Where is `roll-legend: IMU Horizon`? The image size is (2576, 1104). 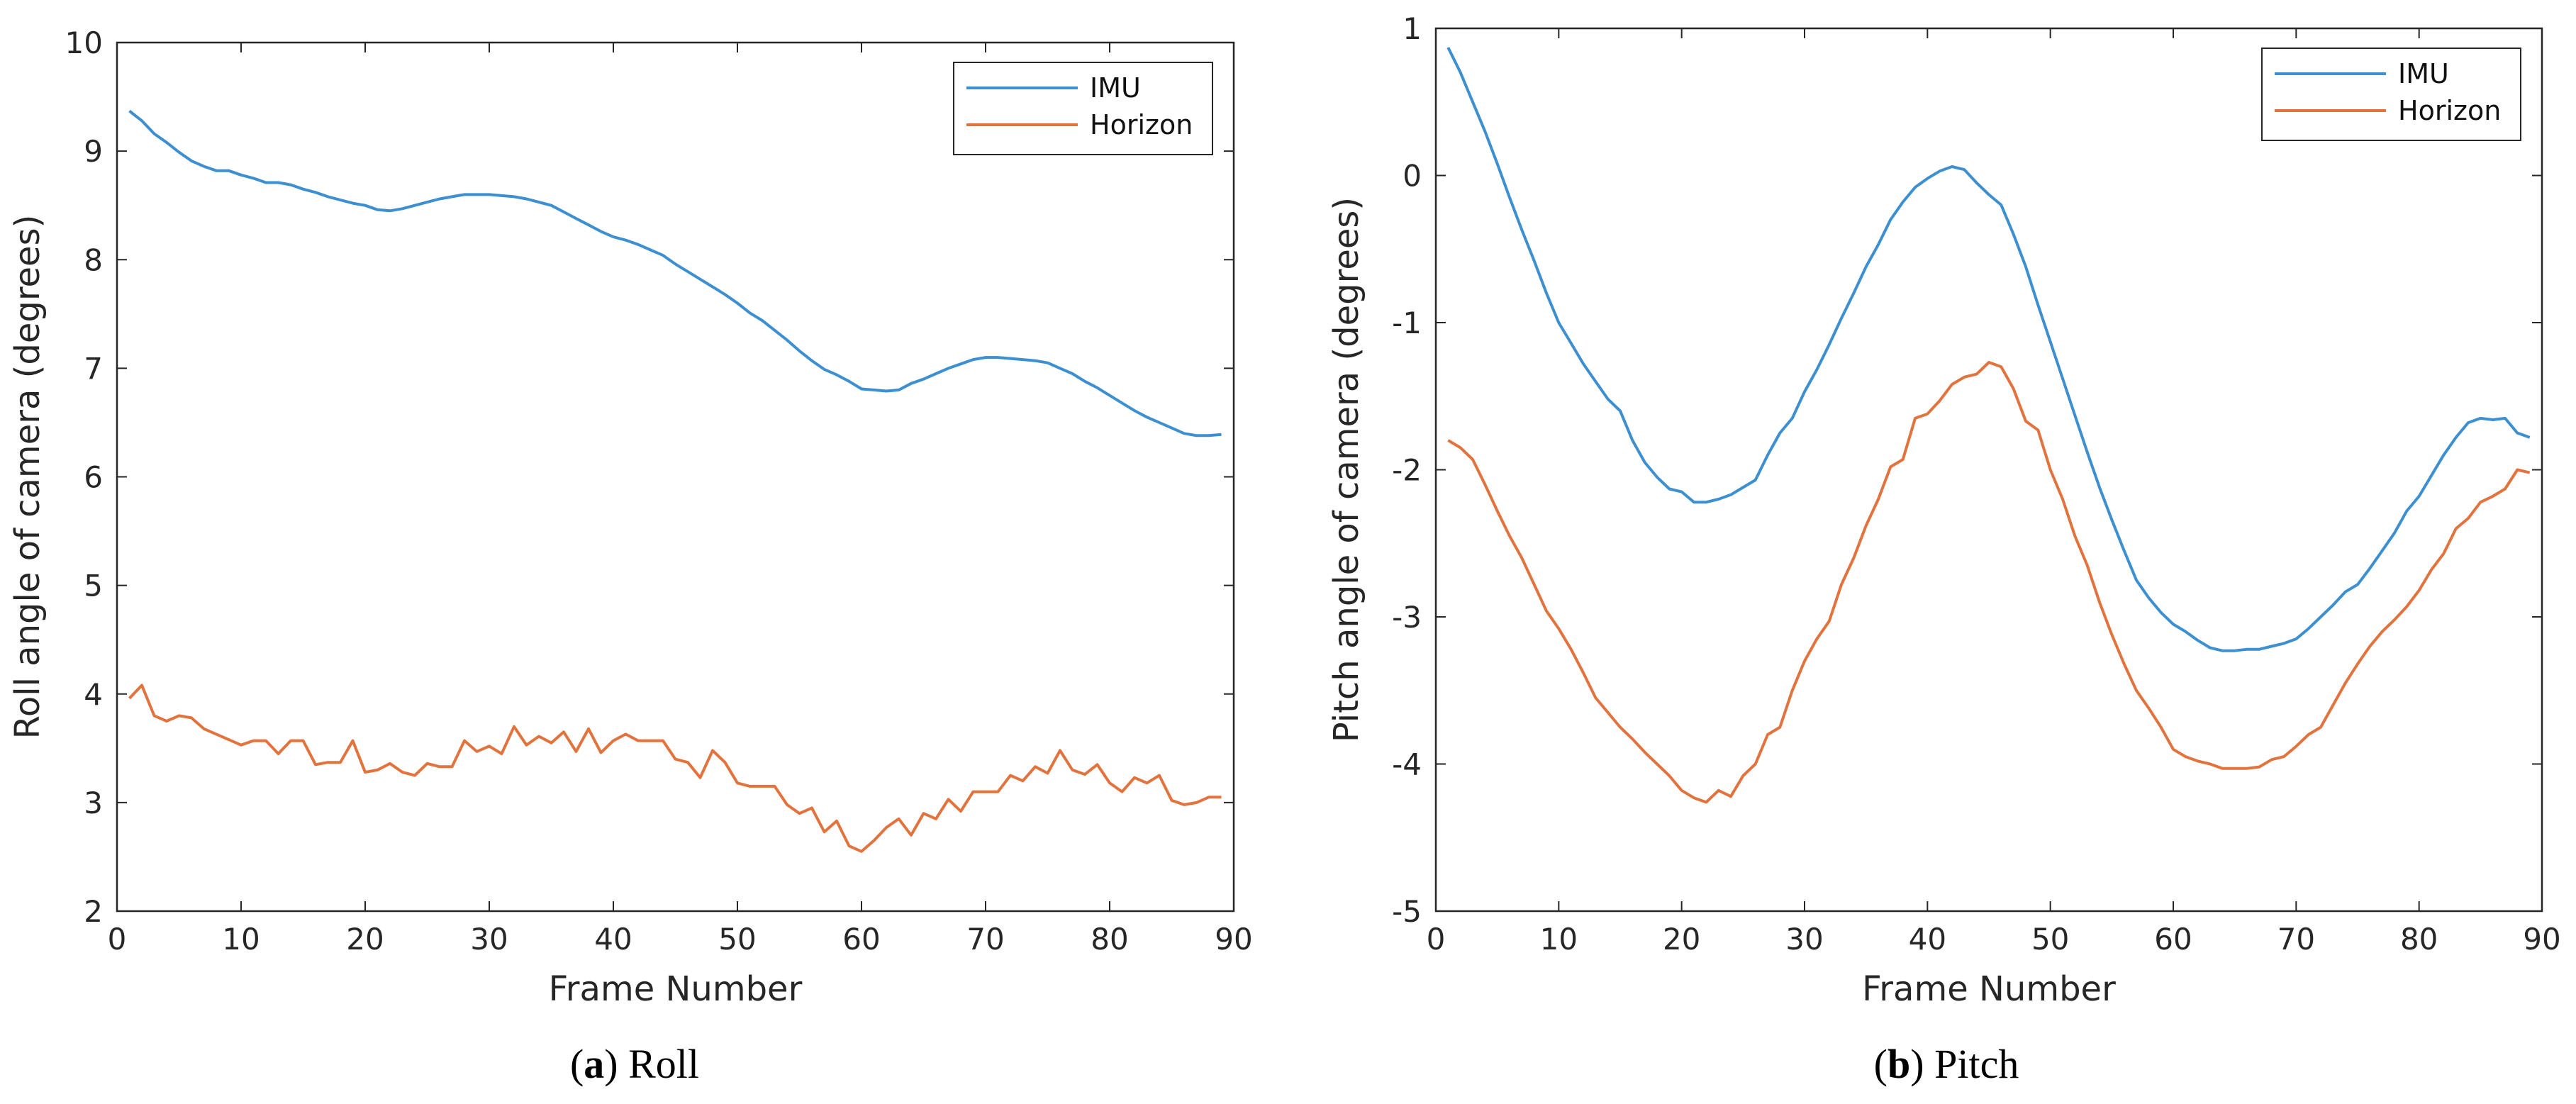 roll-legend: IMU Horizon is located at coordinates (1083, 108).